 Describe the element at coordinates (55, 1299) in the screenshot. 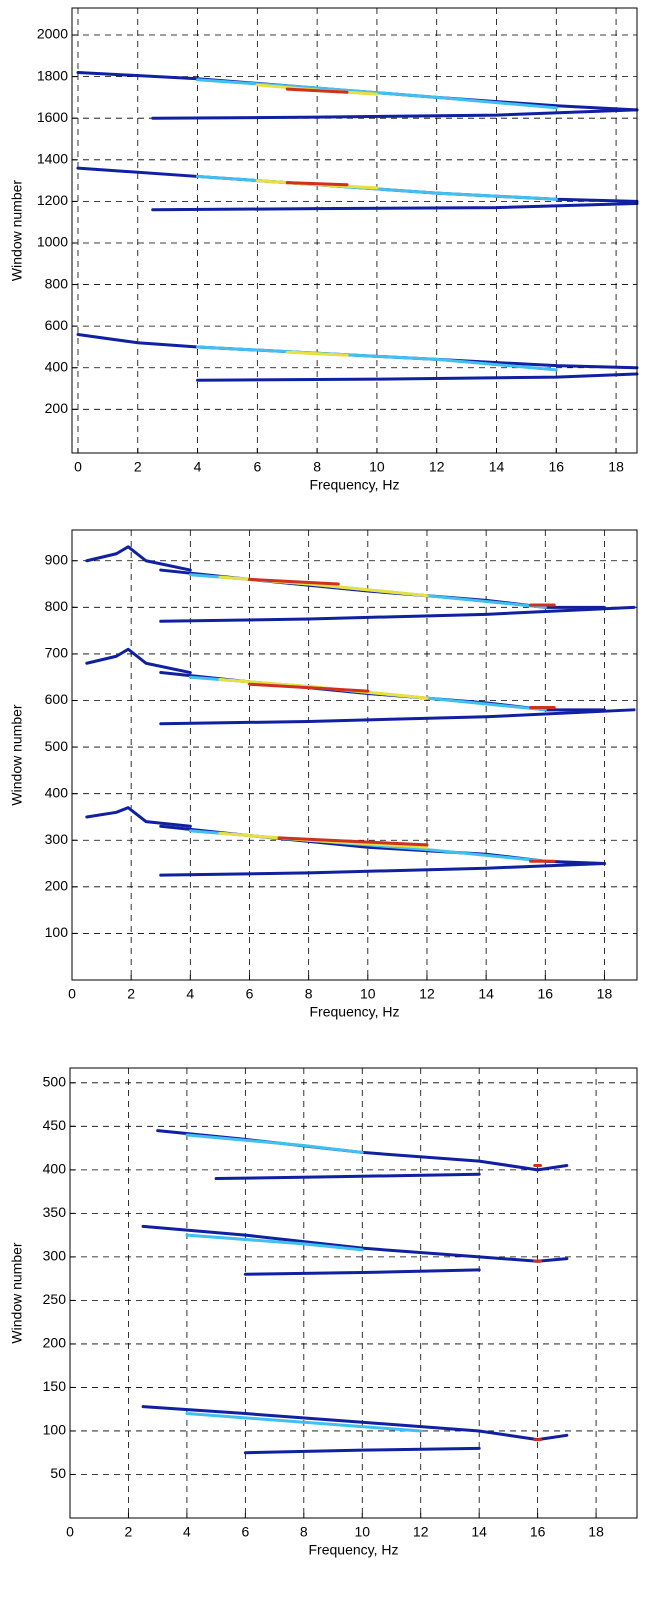

I see `y-tick-label: 250` at that location.